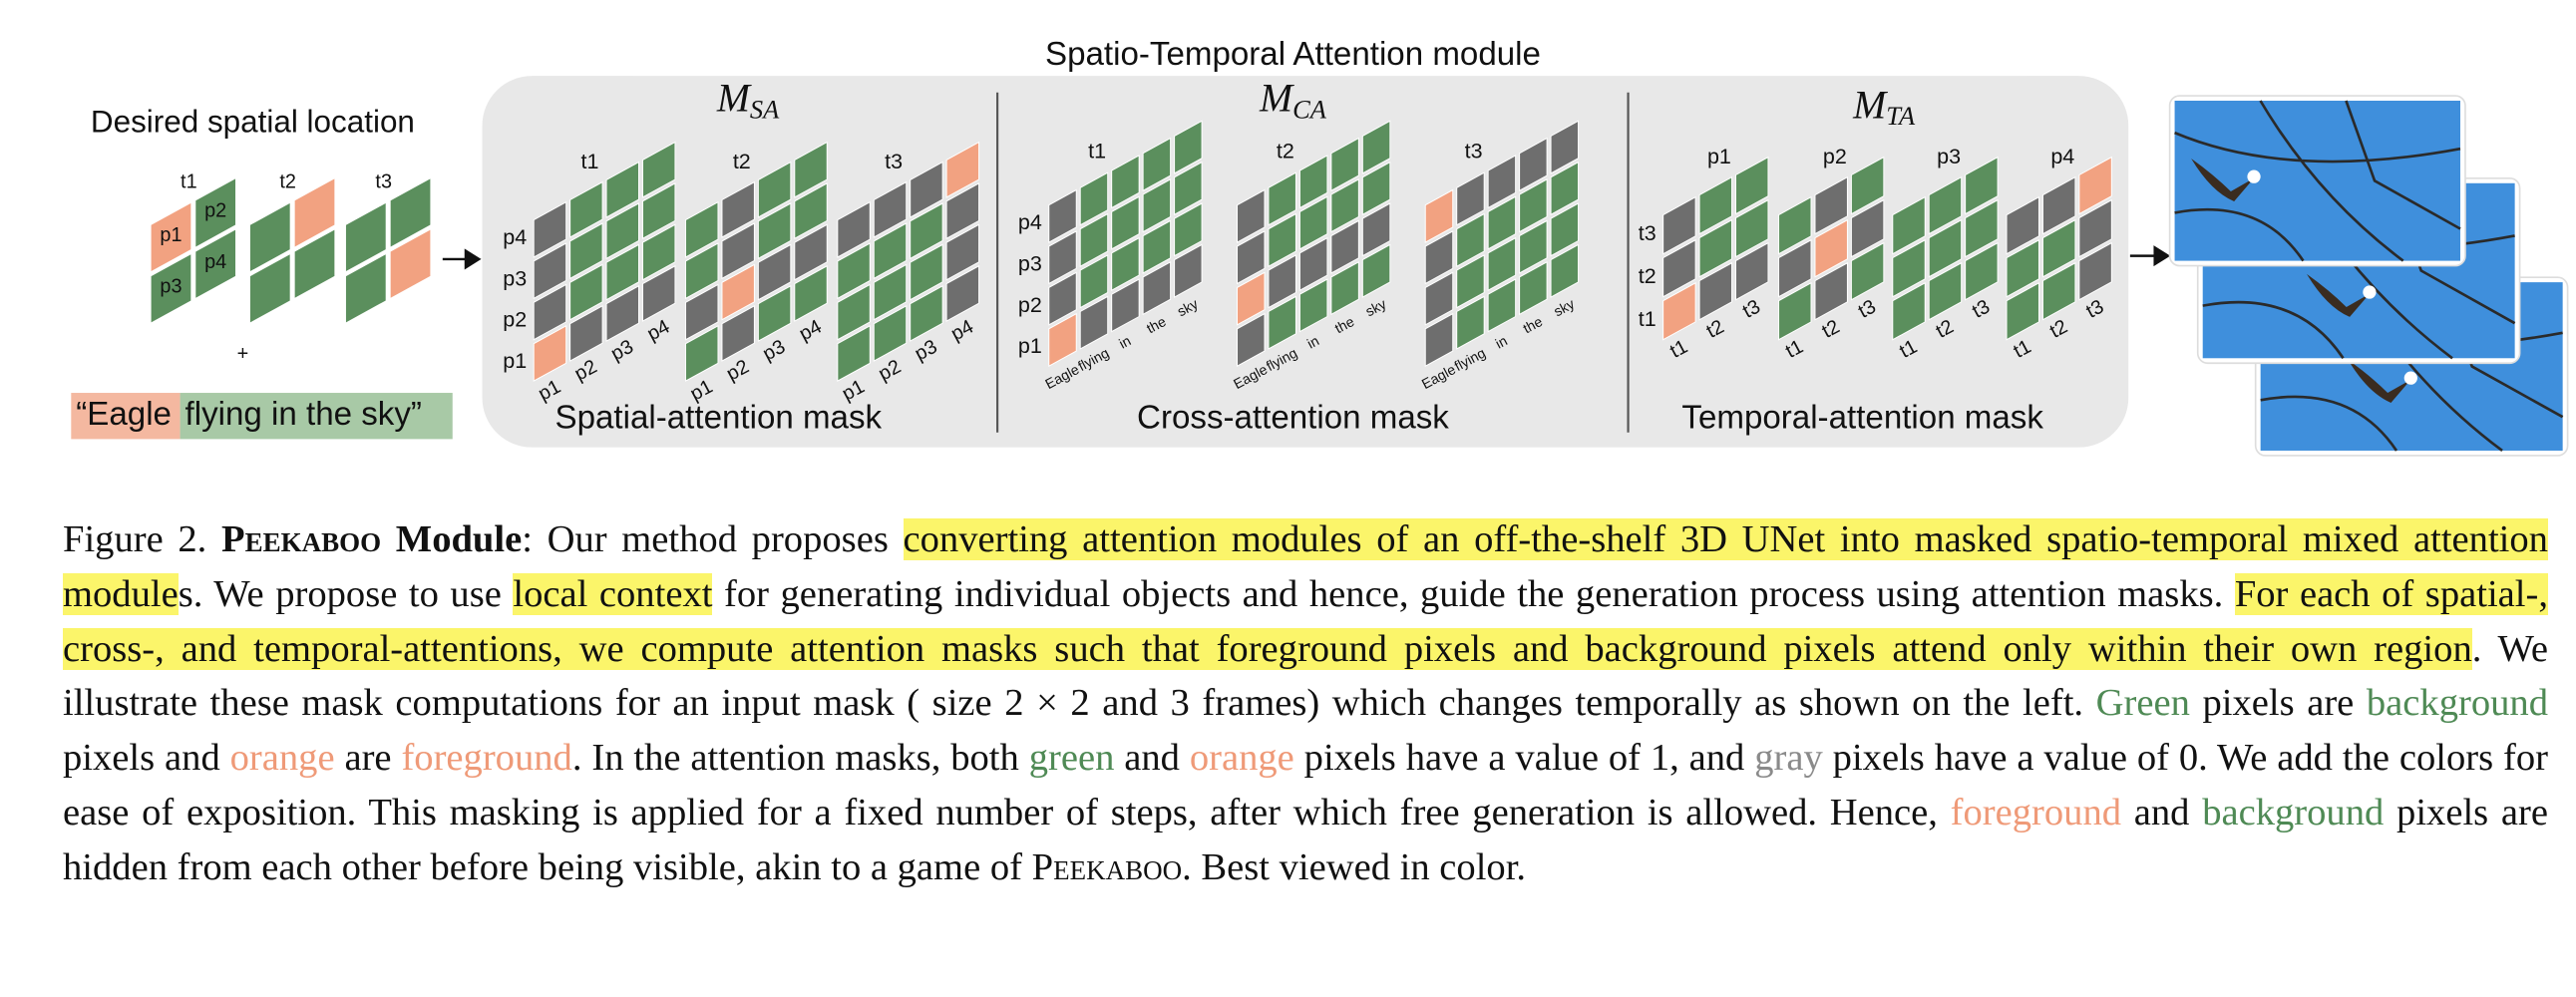  Describe the element at coordinates (1884, 107) in the screenshot. I see `panel-symbol: MTA` at that location.